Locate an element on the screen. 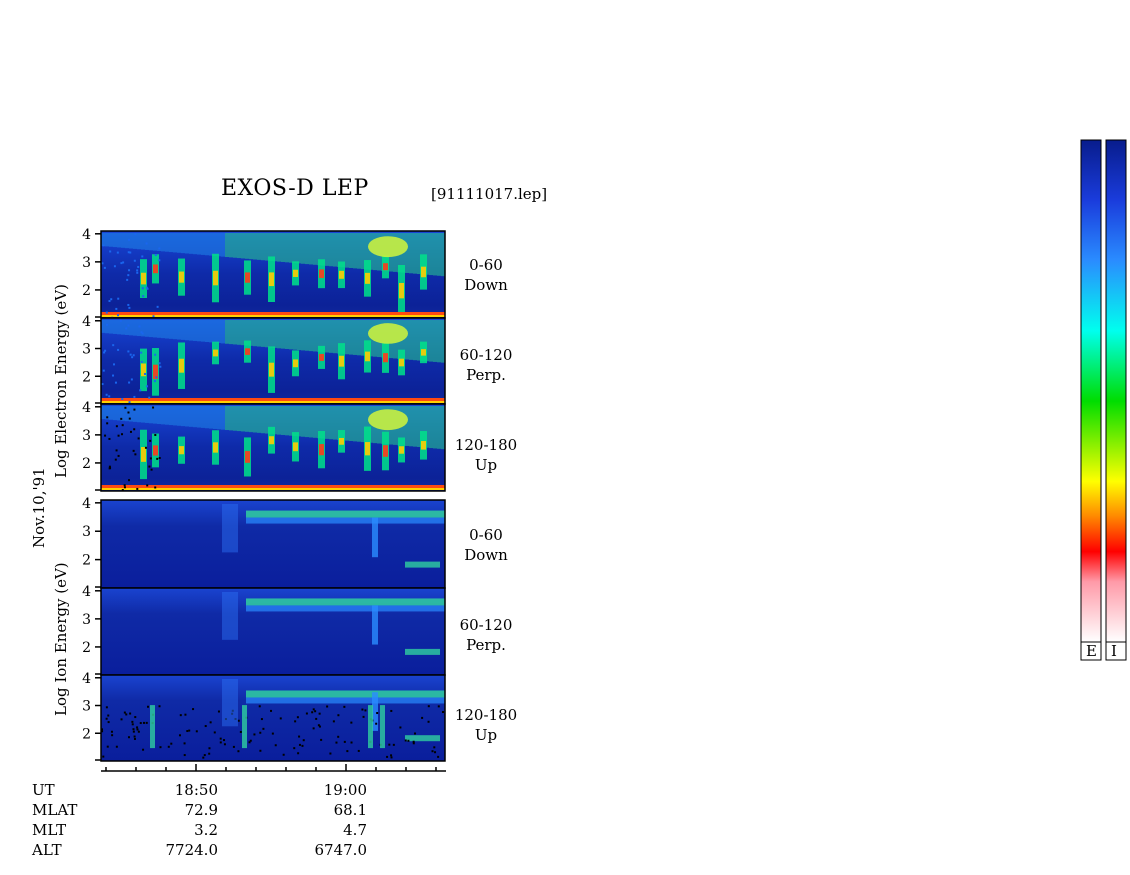  panel-6-patch is located at coordinates (230, 703).